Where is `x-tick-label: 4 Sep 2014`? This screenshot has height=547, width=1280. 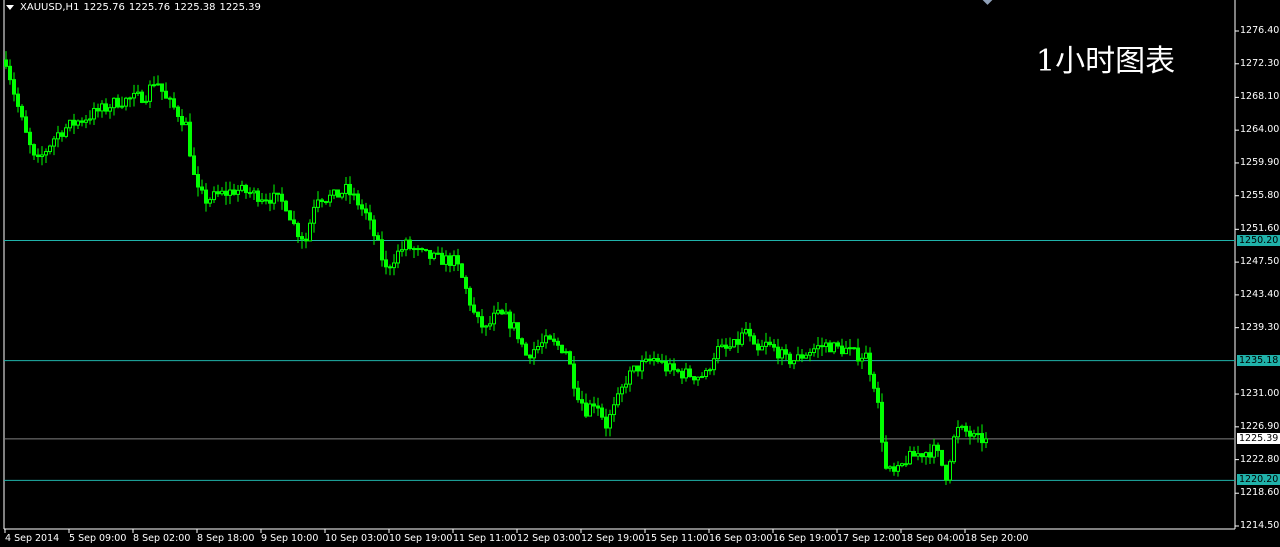
x-tick-label: 4 Sep 2014 is located at coordinates (32, 538).